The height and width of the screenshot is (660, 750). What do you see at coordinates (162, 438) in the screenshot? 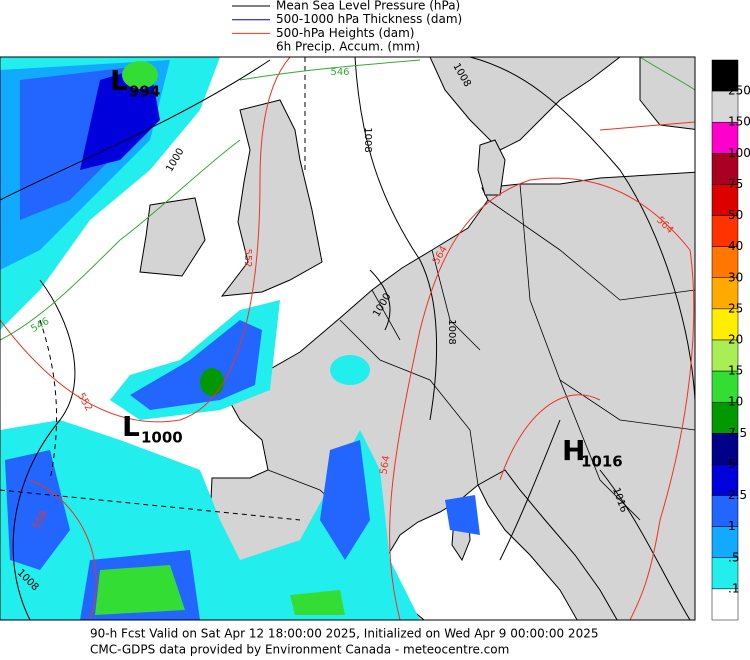
I see `system-value: 1000` at bounding box center [162, 438].